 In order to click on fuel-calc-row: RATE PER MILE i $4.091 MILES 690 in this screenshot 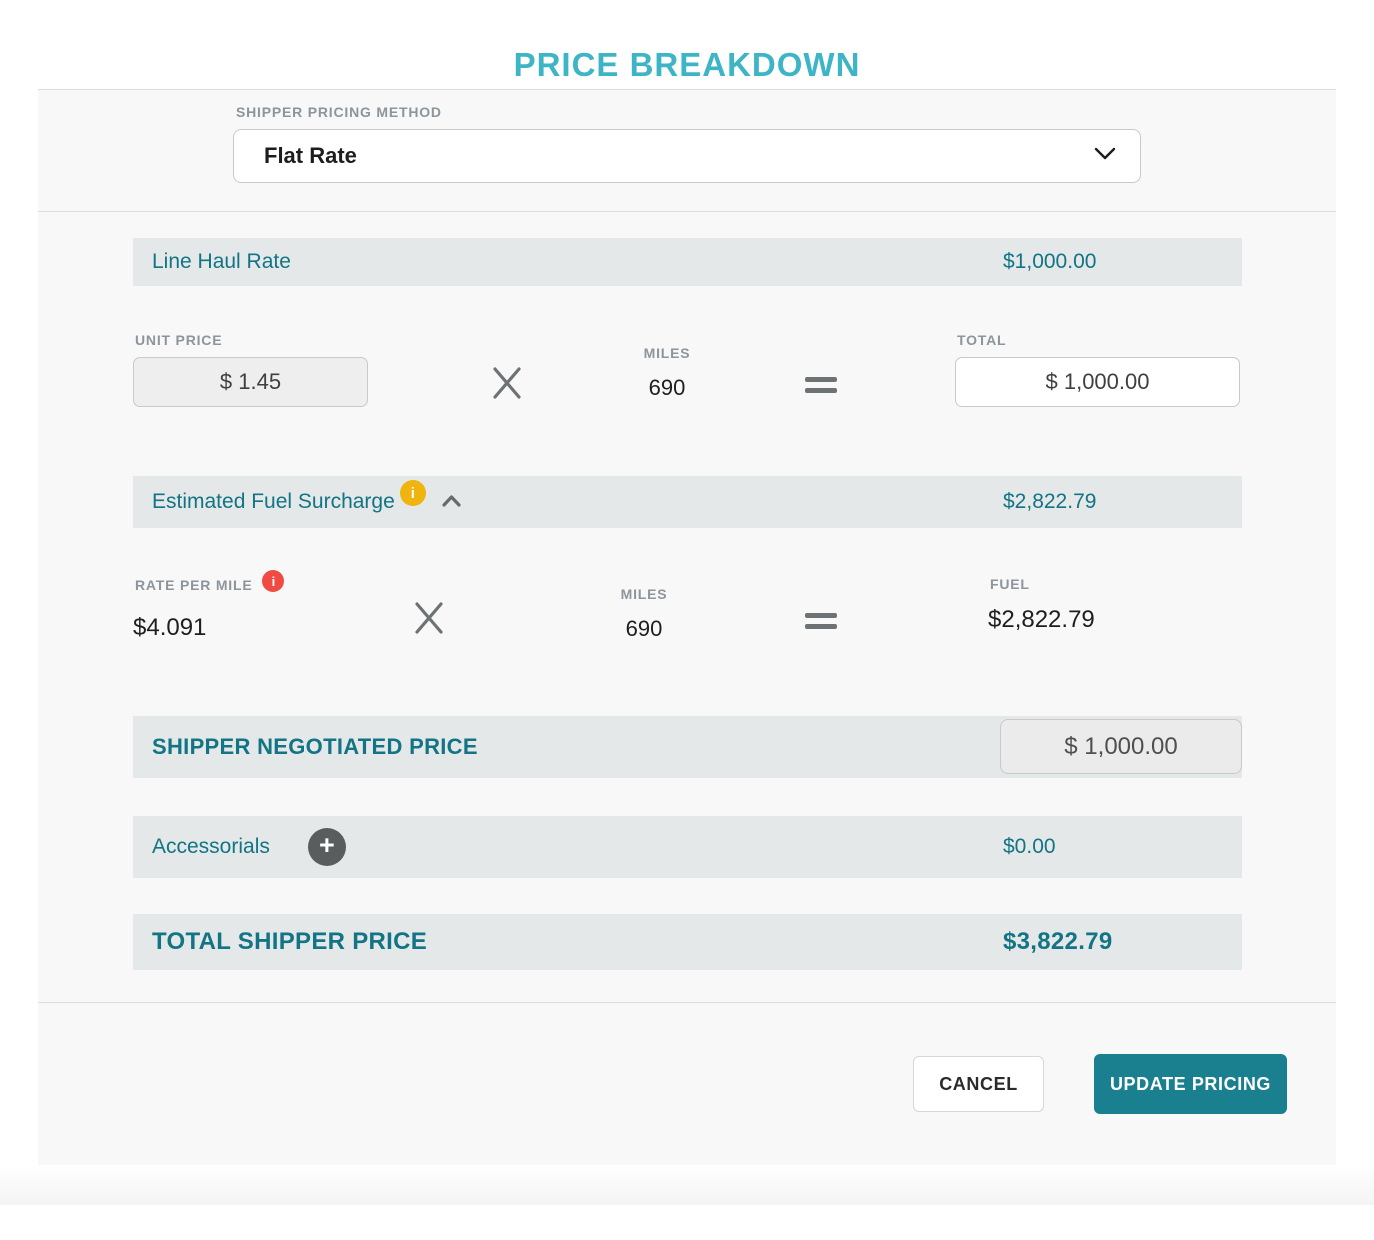, I will do `click(687, 617)`.